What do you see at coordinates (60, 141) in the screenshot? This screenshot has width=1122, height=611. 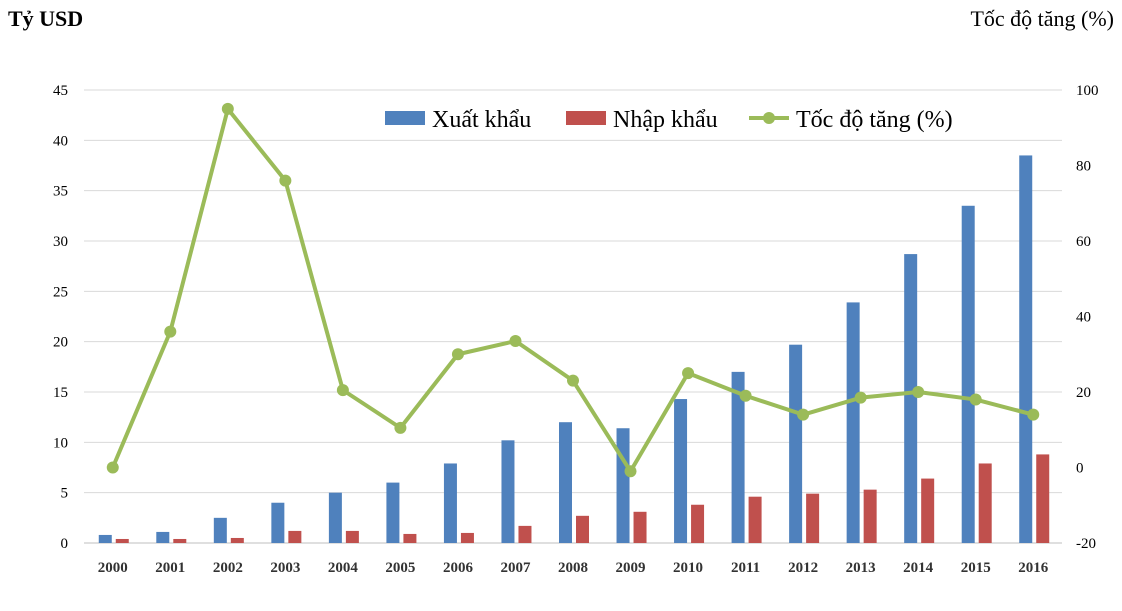 I see `left-tick-label: 40` at bounding box center [60, 141].